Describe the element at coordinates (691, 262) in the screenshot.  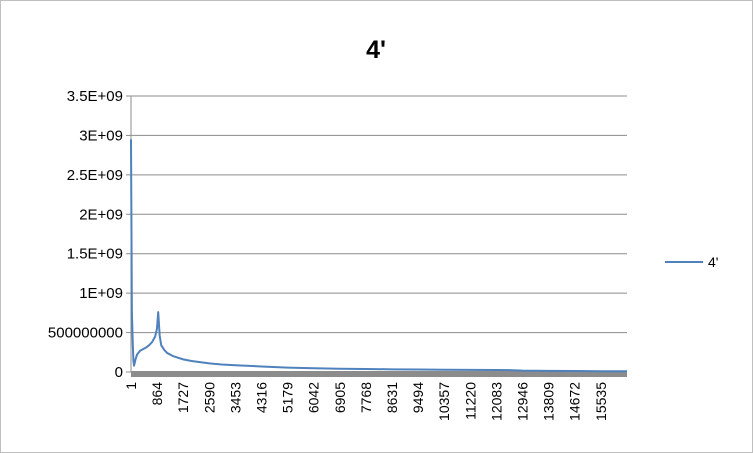
I see `legend: 4'` at that location.